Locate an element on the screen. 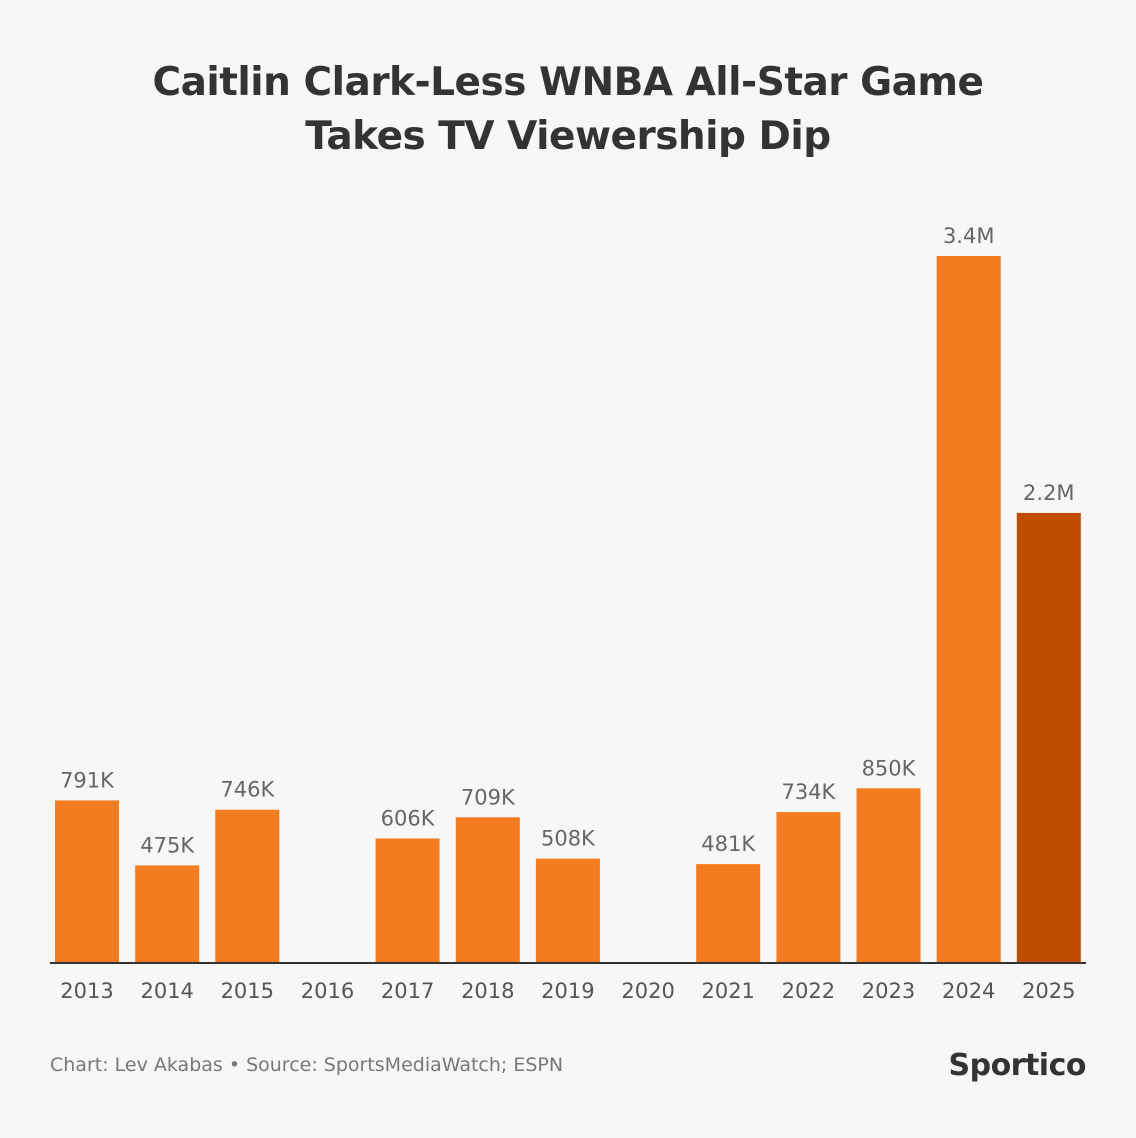  data-label-2017: 606K is located at coordinates (408, 819).